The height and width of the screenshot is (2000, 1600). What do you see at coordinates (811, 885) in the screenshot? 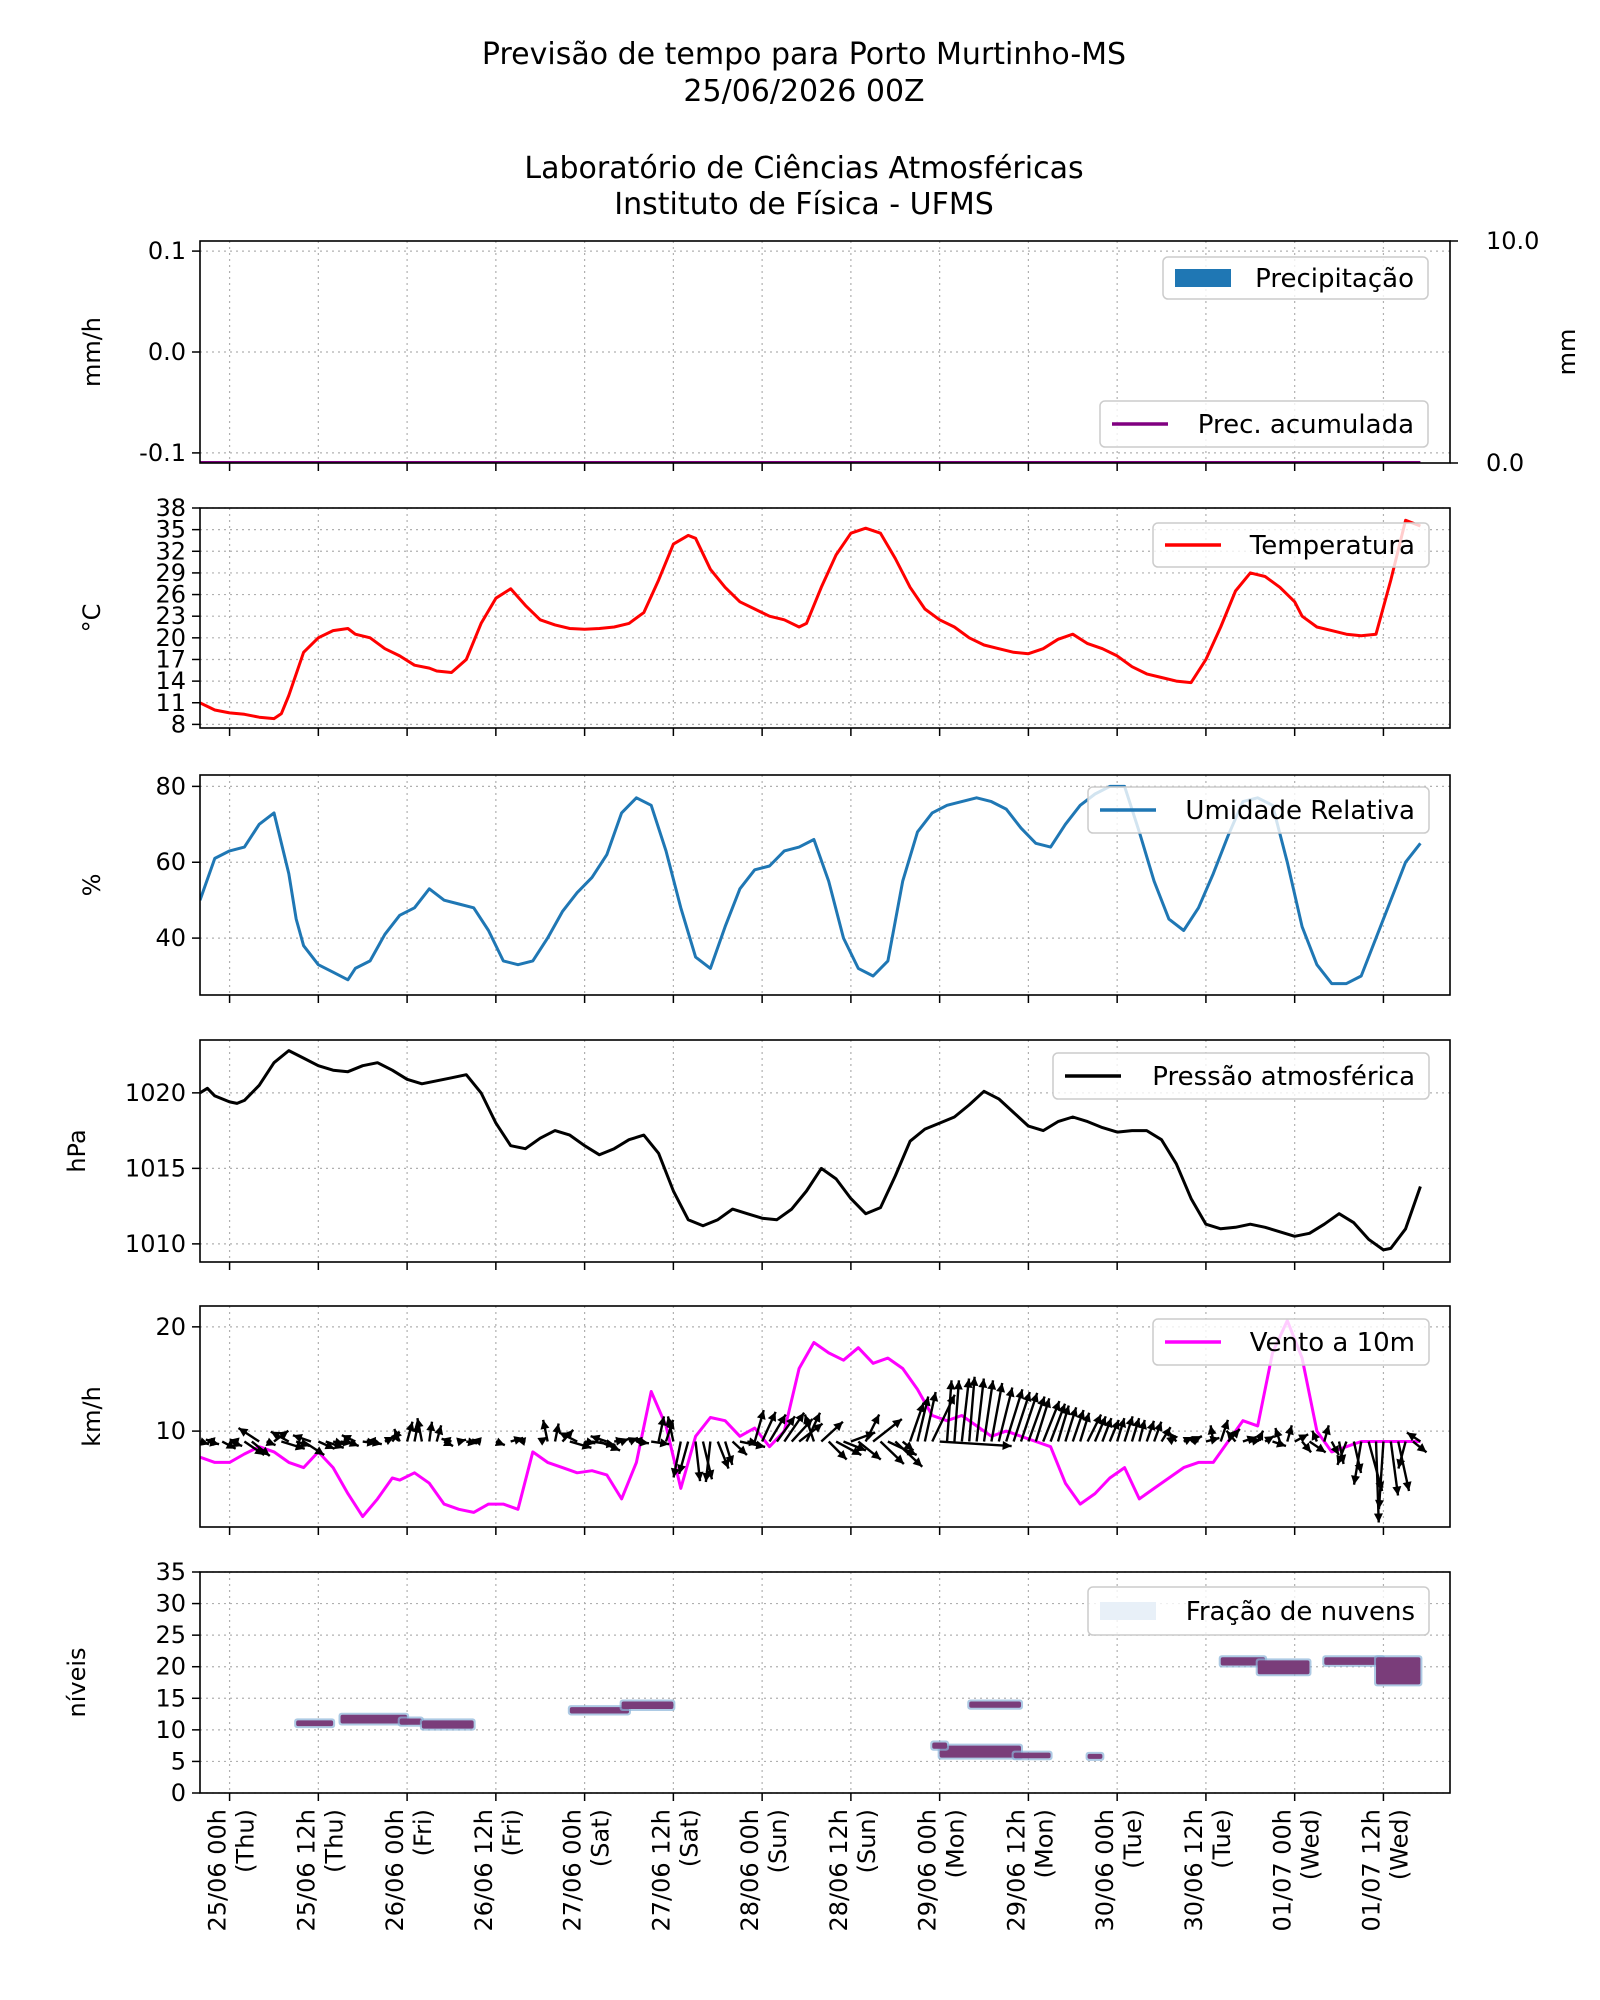
I see `series-rh` at bounding box center [811, 885].